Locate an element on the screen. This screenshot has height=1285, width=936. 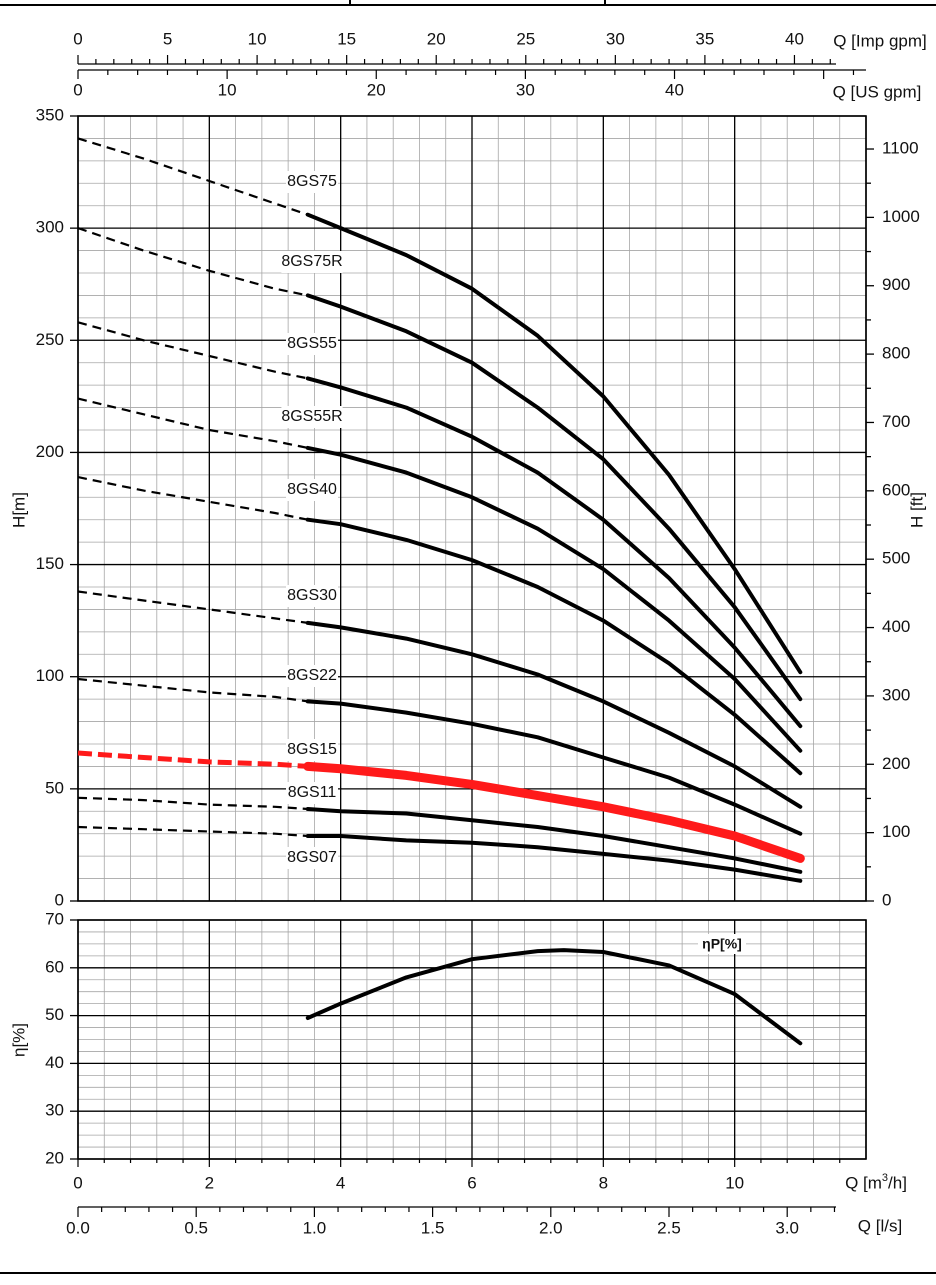
x-tick-label: 4 is located at coordinates (340, 1182).